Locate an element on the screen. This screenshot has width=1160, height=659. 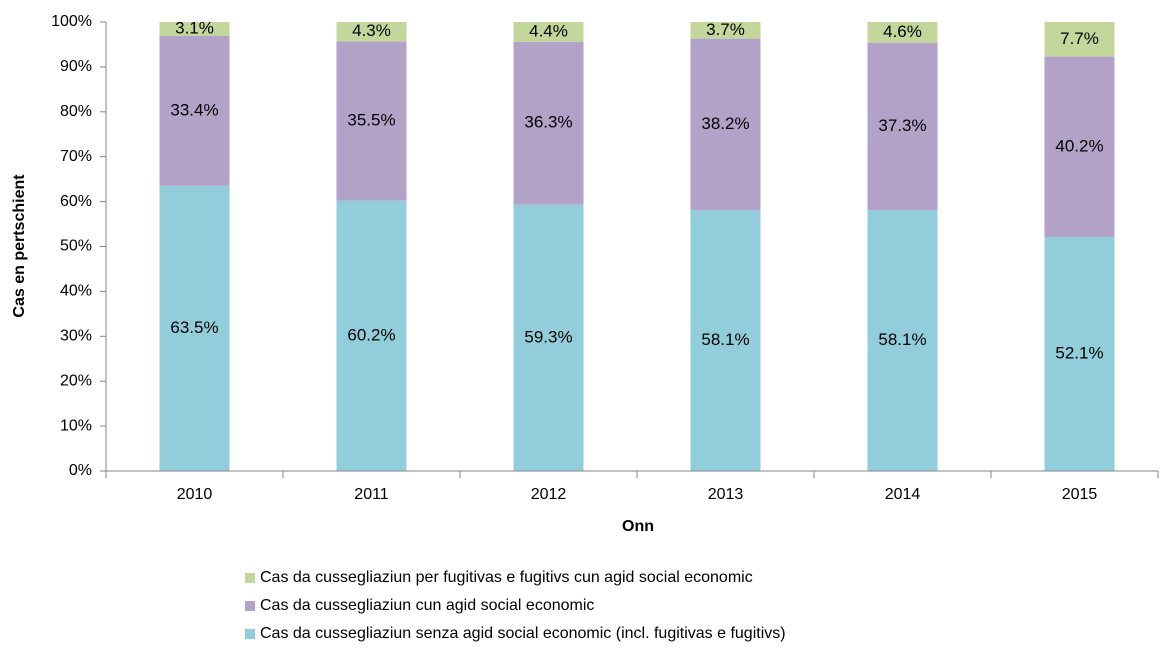
y-tick-label: 80% is located at coordinates (76, 111).